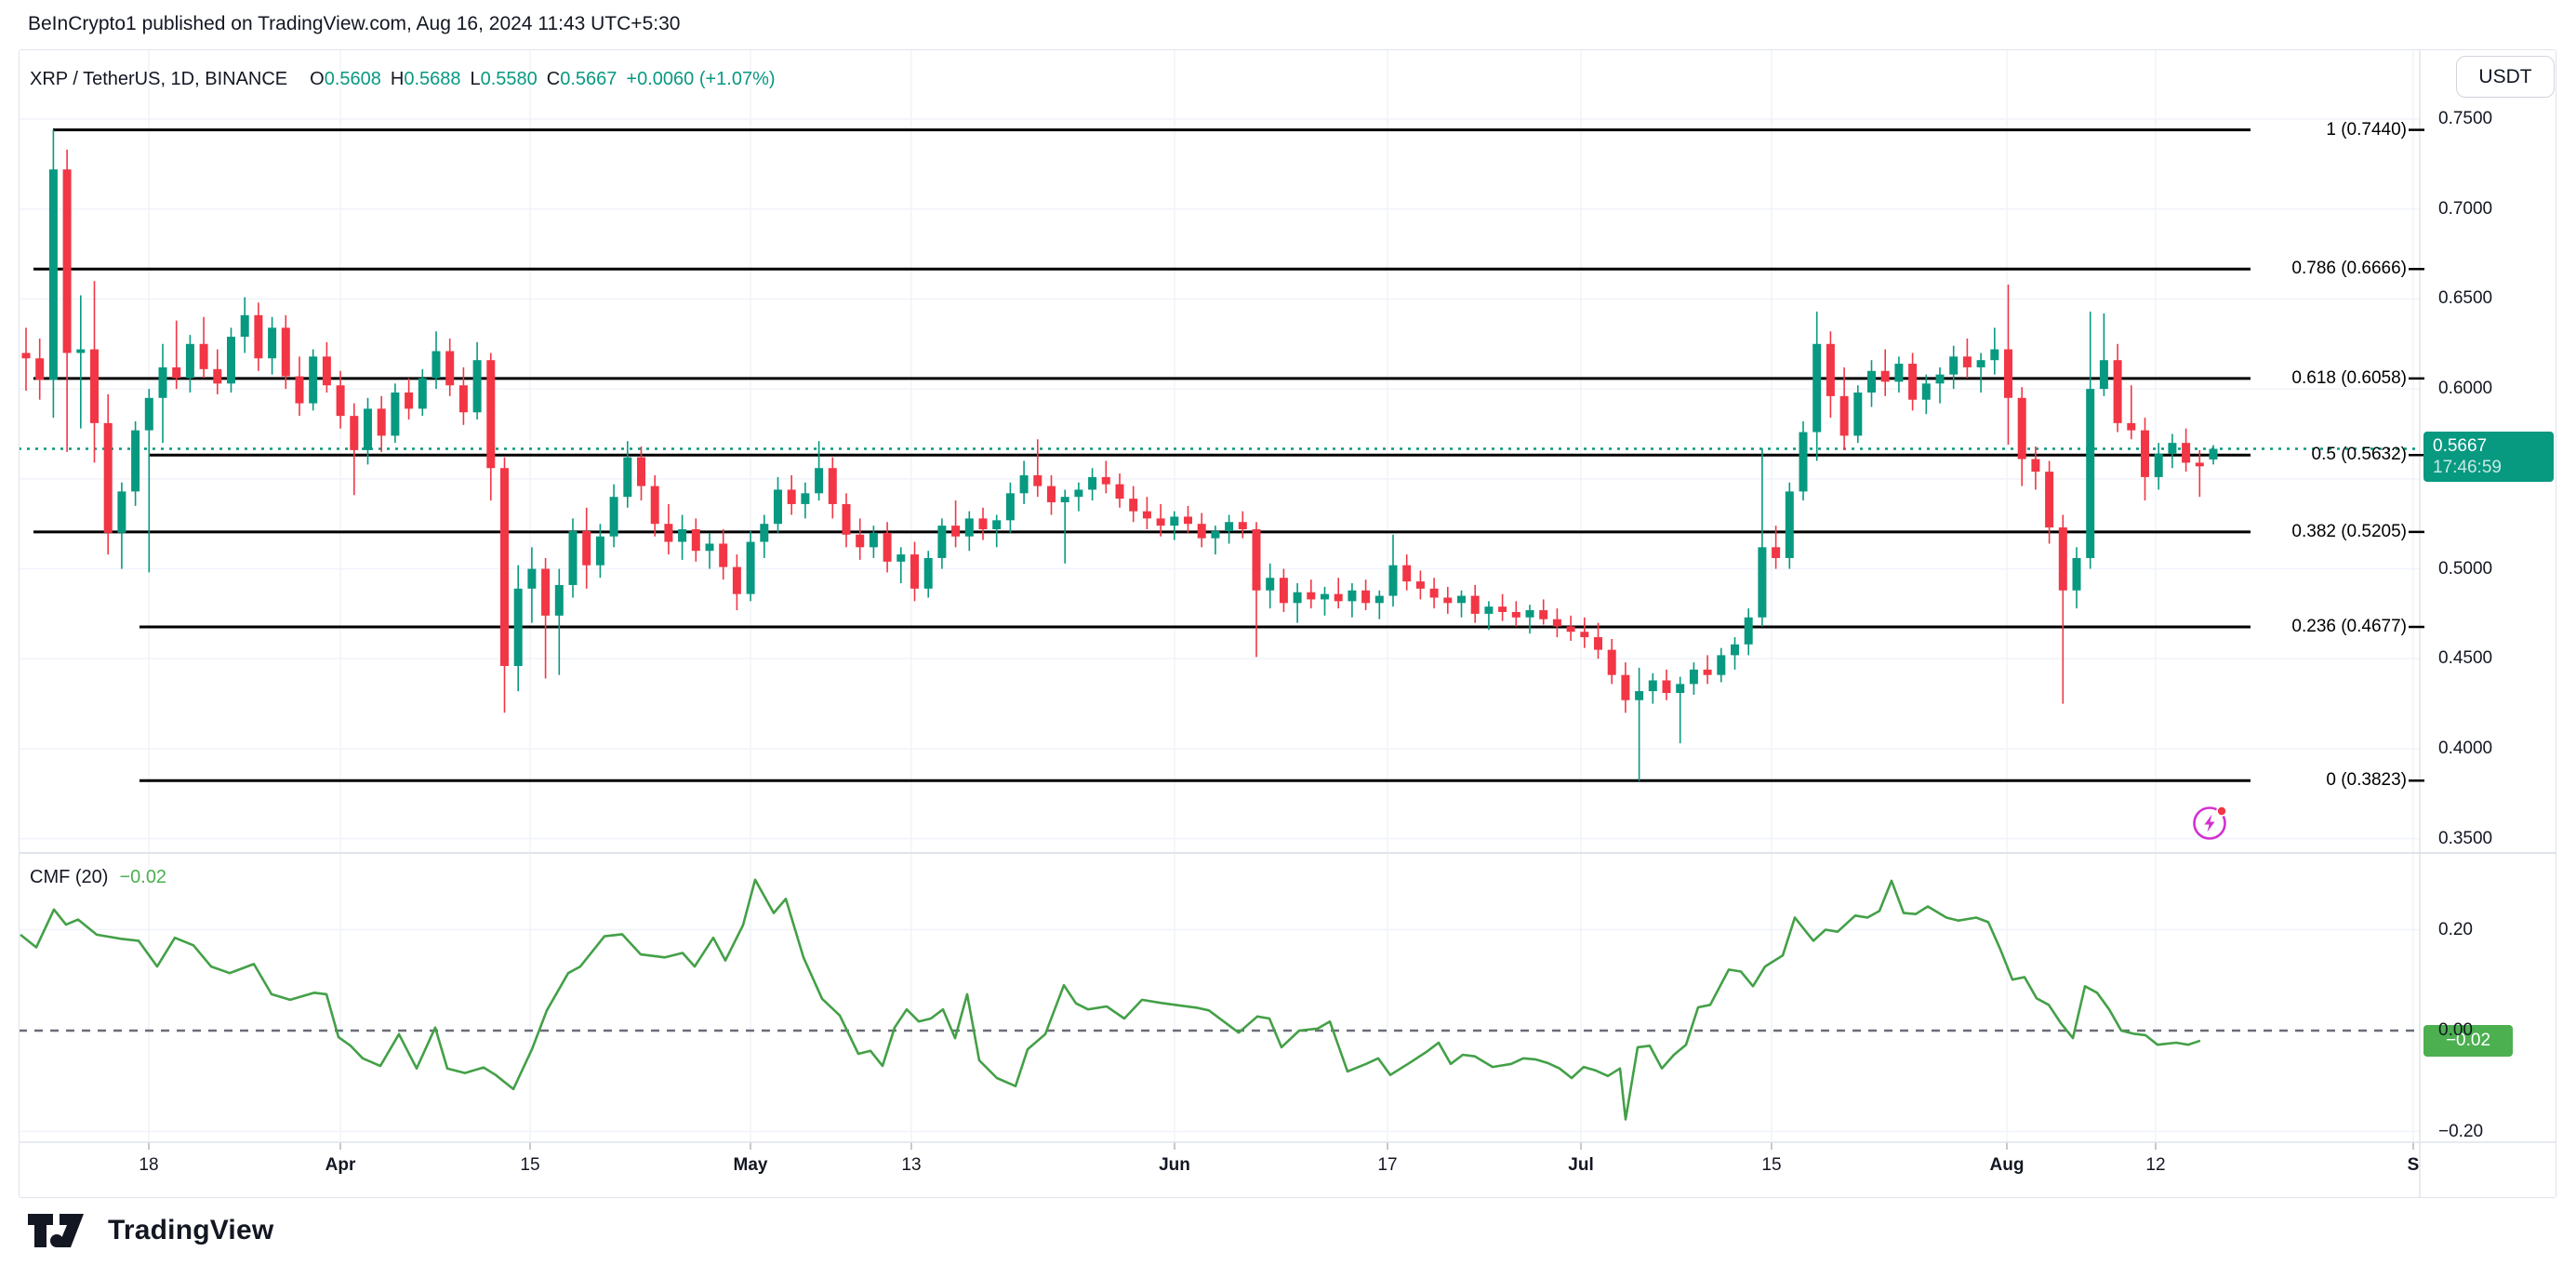 The height and width of the screenshot is (1265, 2576). What do you see at coordinates (2455, 1030) in the screenshot?
I see `cmf-axis-label: 0.00` at bounding box center [2455, 1030].